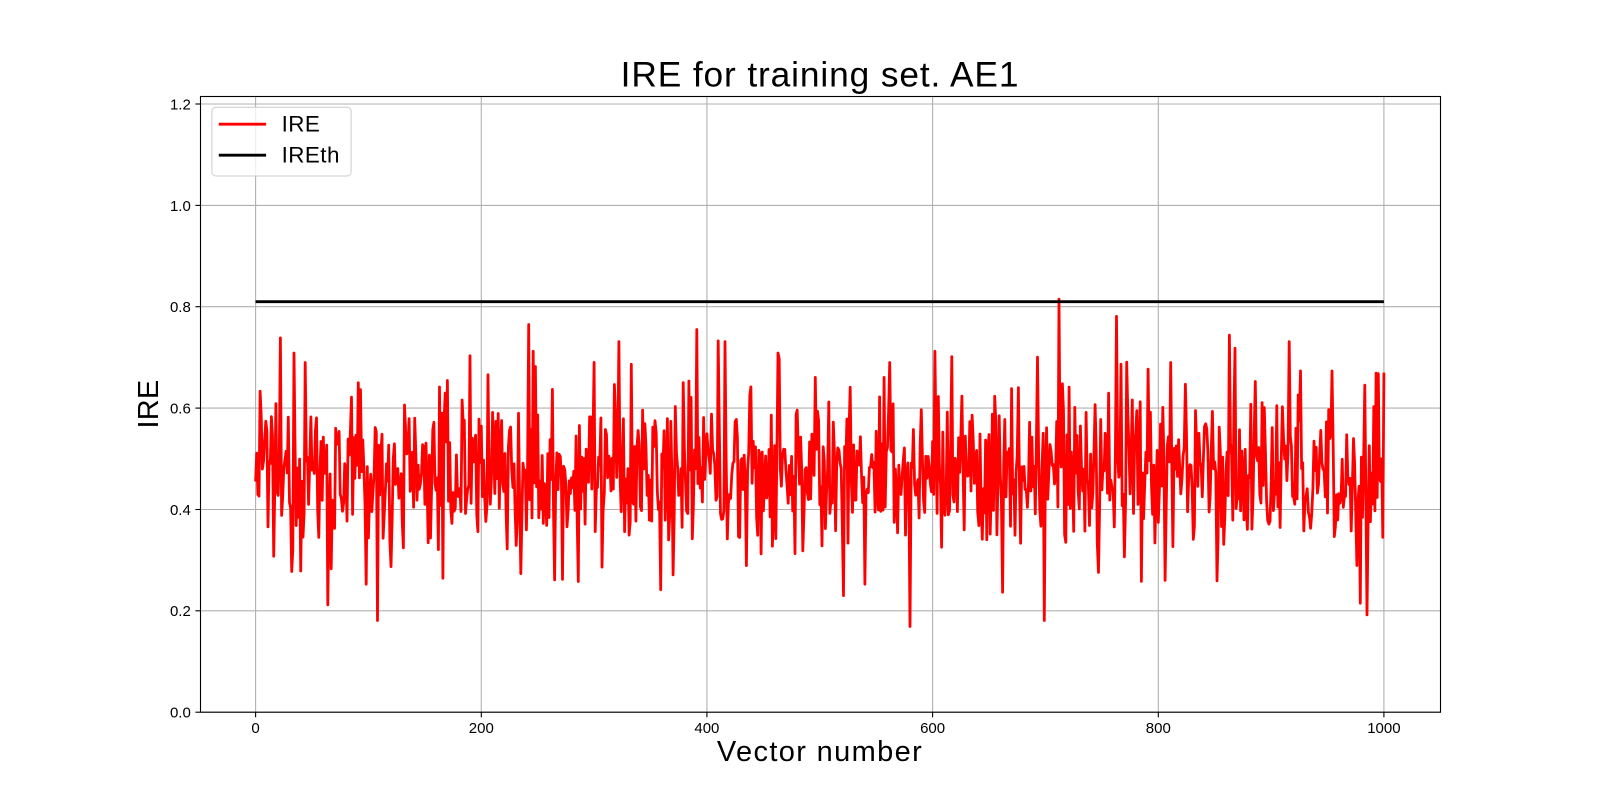 This screenshot has width=1600, height=805. I want to click on svg-text: 1.0, so click(180, 206).